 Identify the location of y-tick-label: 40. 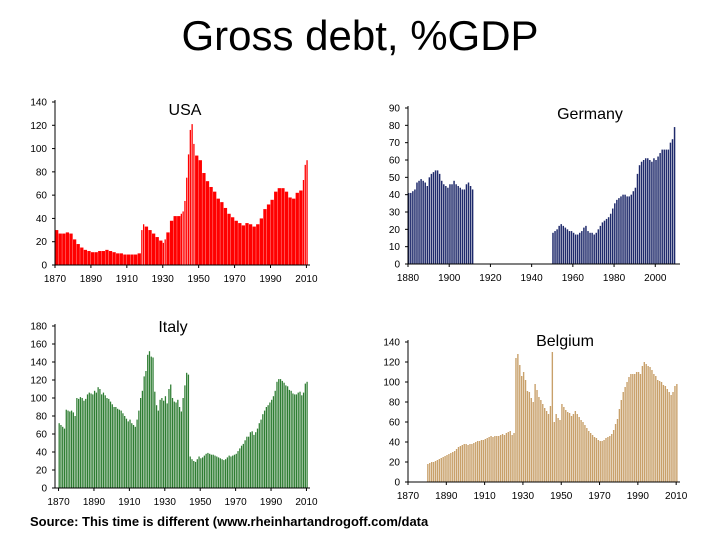
(42, 219).